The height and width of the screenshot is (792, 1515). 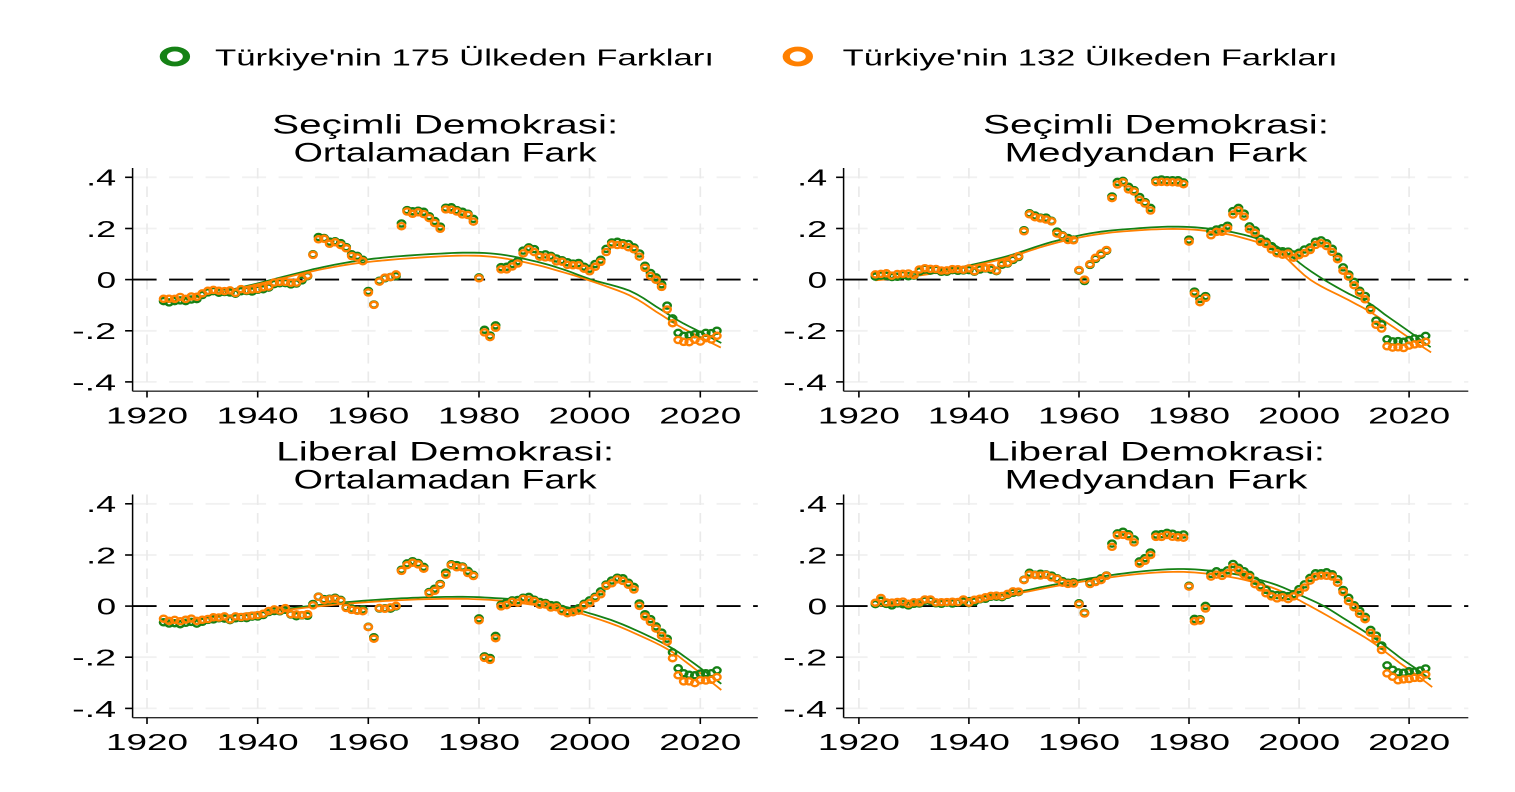 What do you see at coordinates (464, 58) in the screenshot?
I see `svg-text:Türkiye'nin 175 Ülkeden Farkla: Türkiye'nin 175 Ülkeden Farkları` at bounding box center [464, 58].